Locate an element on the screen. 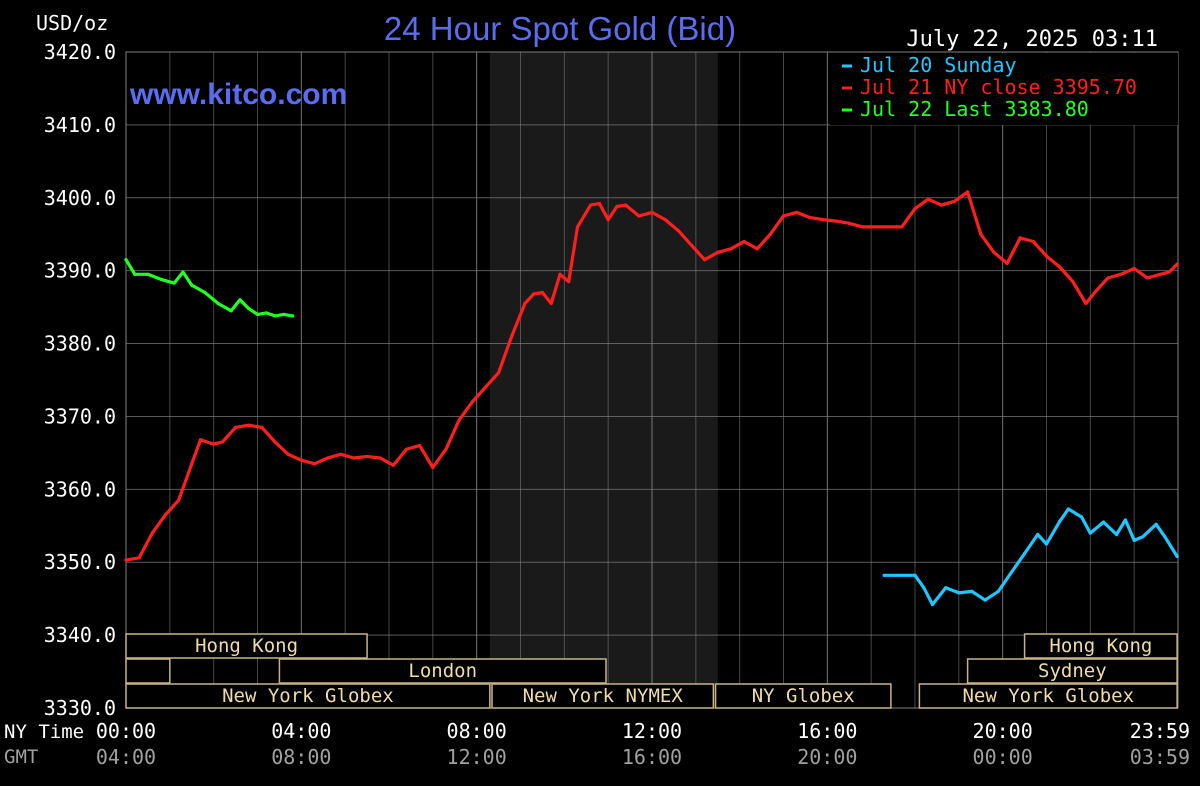 Image resolution: width=1200 pixels, height=786 pixels. x-tick-label-ny: 00:00 is located at coordinates (126, 731).